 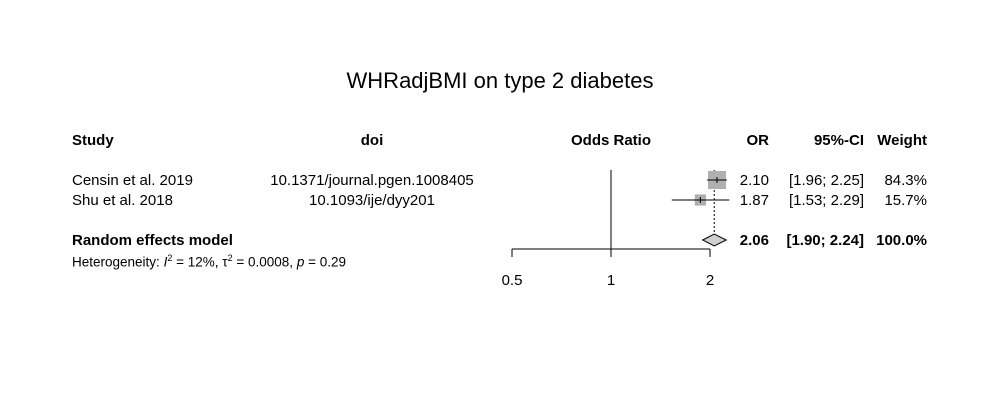 I want to click on row-ci: [1.96; 2.25], so click(x=826, y=180).